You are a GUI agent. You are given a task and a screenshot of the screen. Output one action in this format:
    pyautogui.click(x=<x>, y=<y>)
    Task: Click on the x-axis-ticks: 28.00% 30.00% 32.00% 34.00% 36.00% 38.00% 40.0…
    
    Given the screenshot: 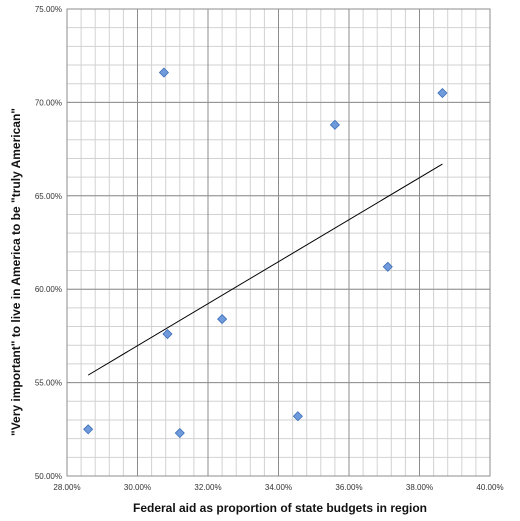 What is the action you would take?
    pyautogui.click(x=278, y=487)
    